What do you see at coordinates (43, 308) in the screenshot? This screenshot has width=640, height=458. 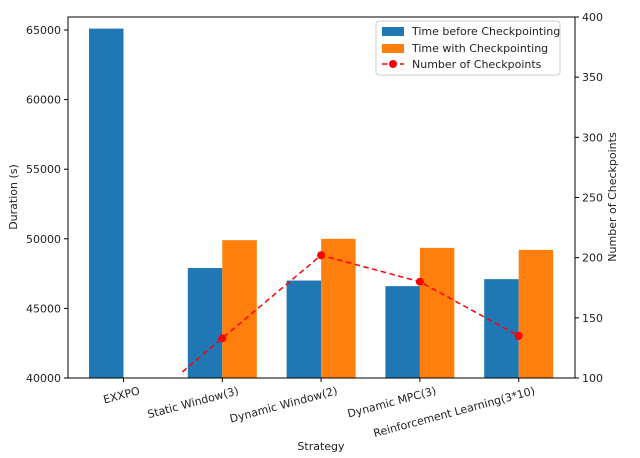 I see `y-tick-label: 45000` at bounding box center [43, 308].